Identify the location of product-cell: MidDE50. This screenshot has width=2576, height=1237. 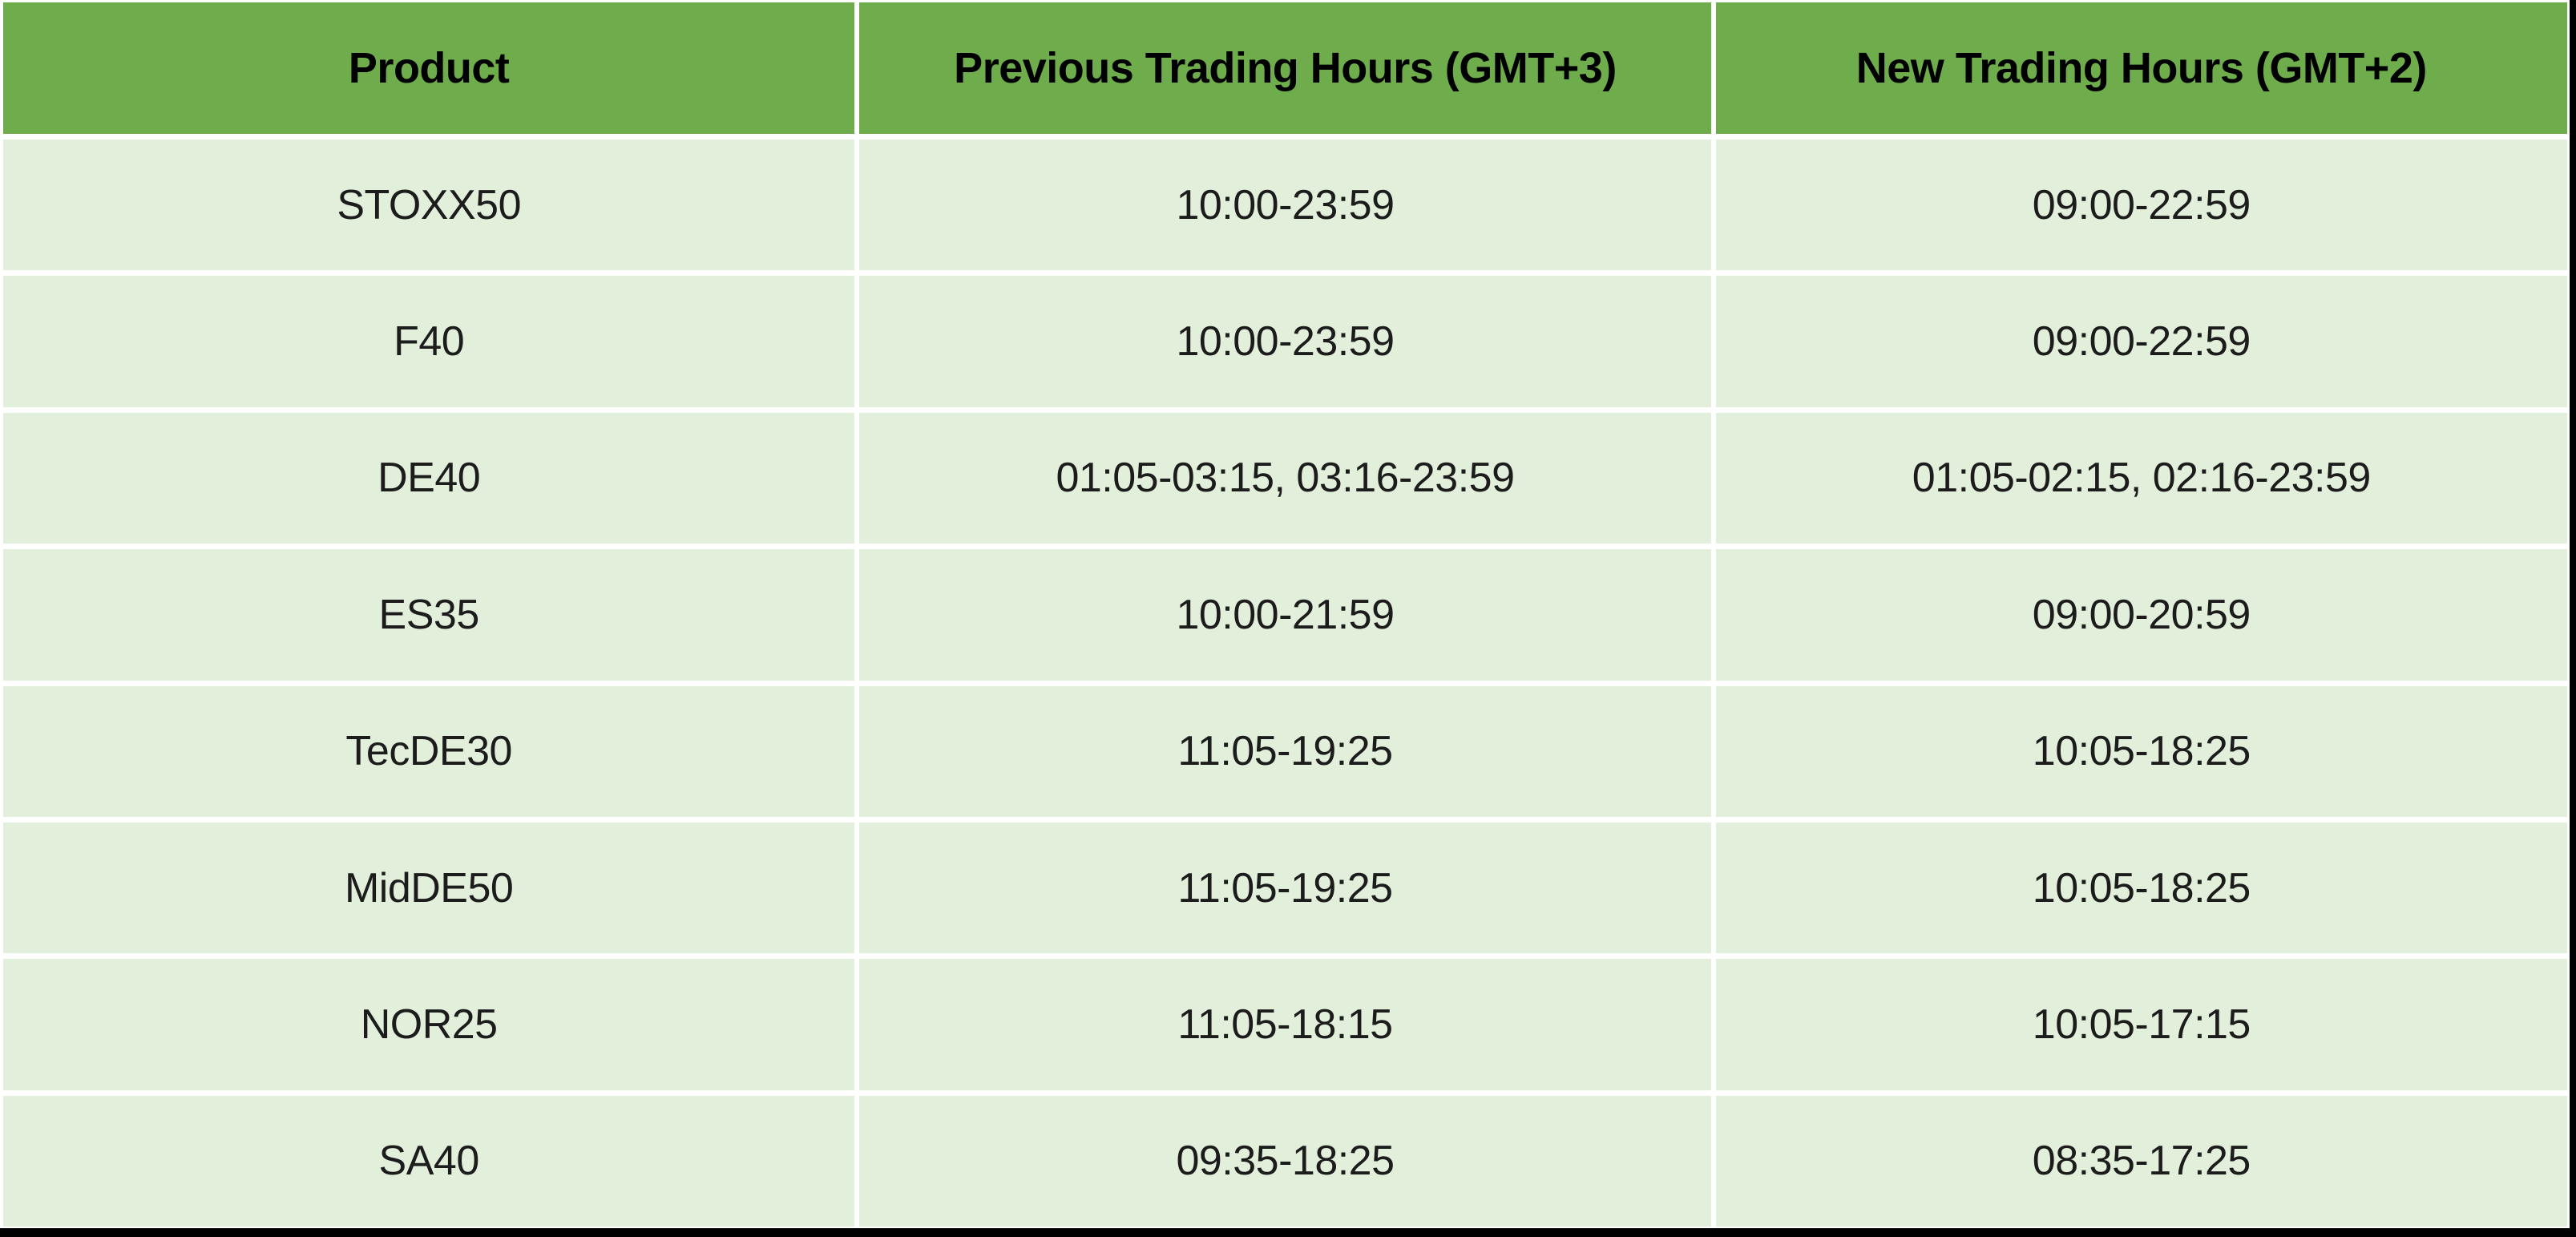
(429, 888).